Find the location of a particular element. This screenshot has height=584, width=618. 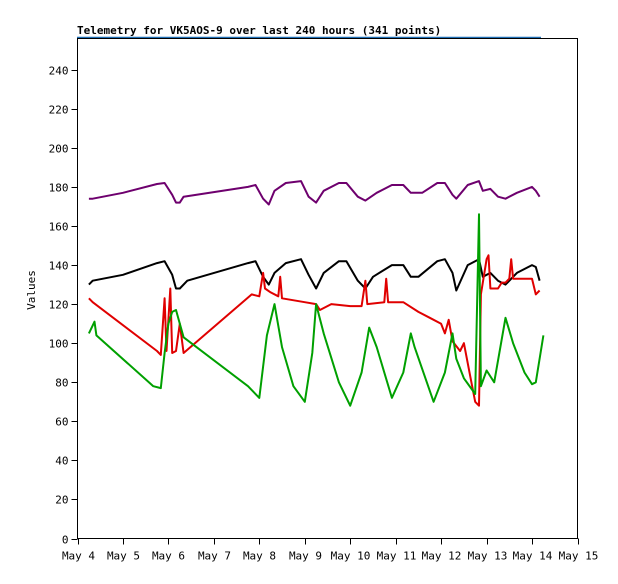

y-tick-label: 160 is located at coordinates (59, 227).